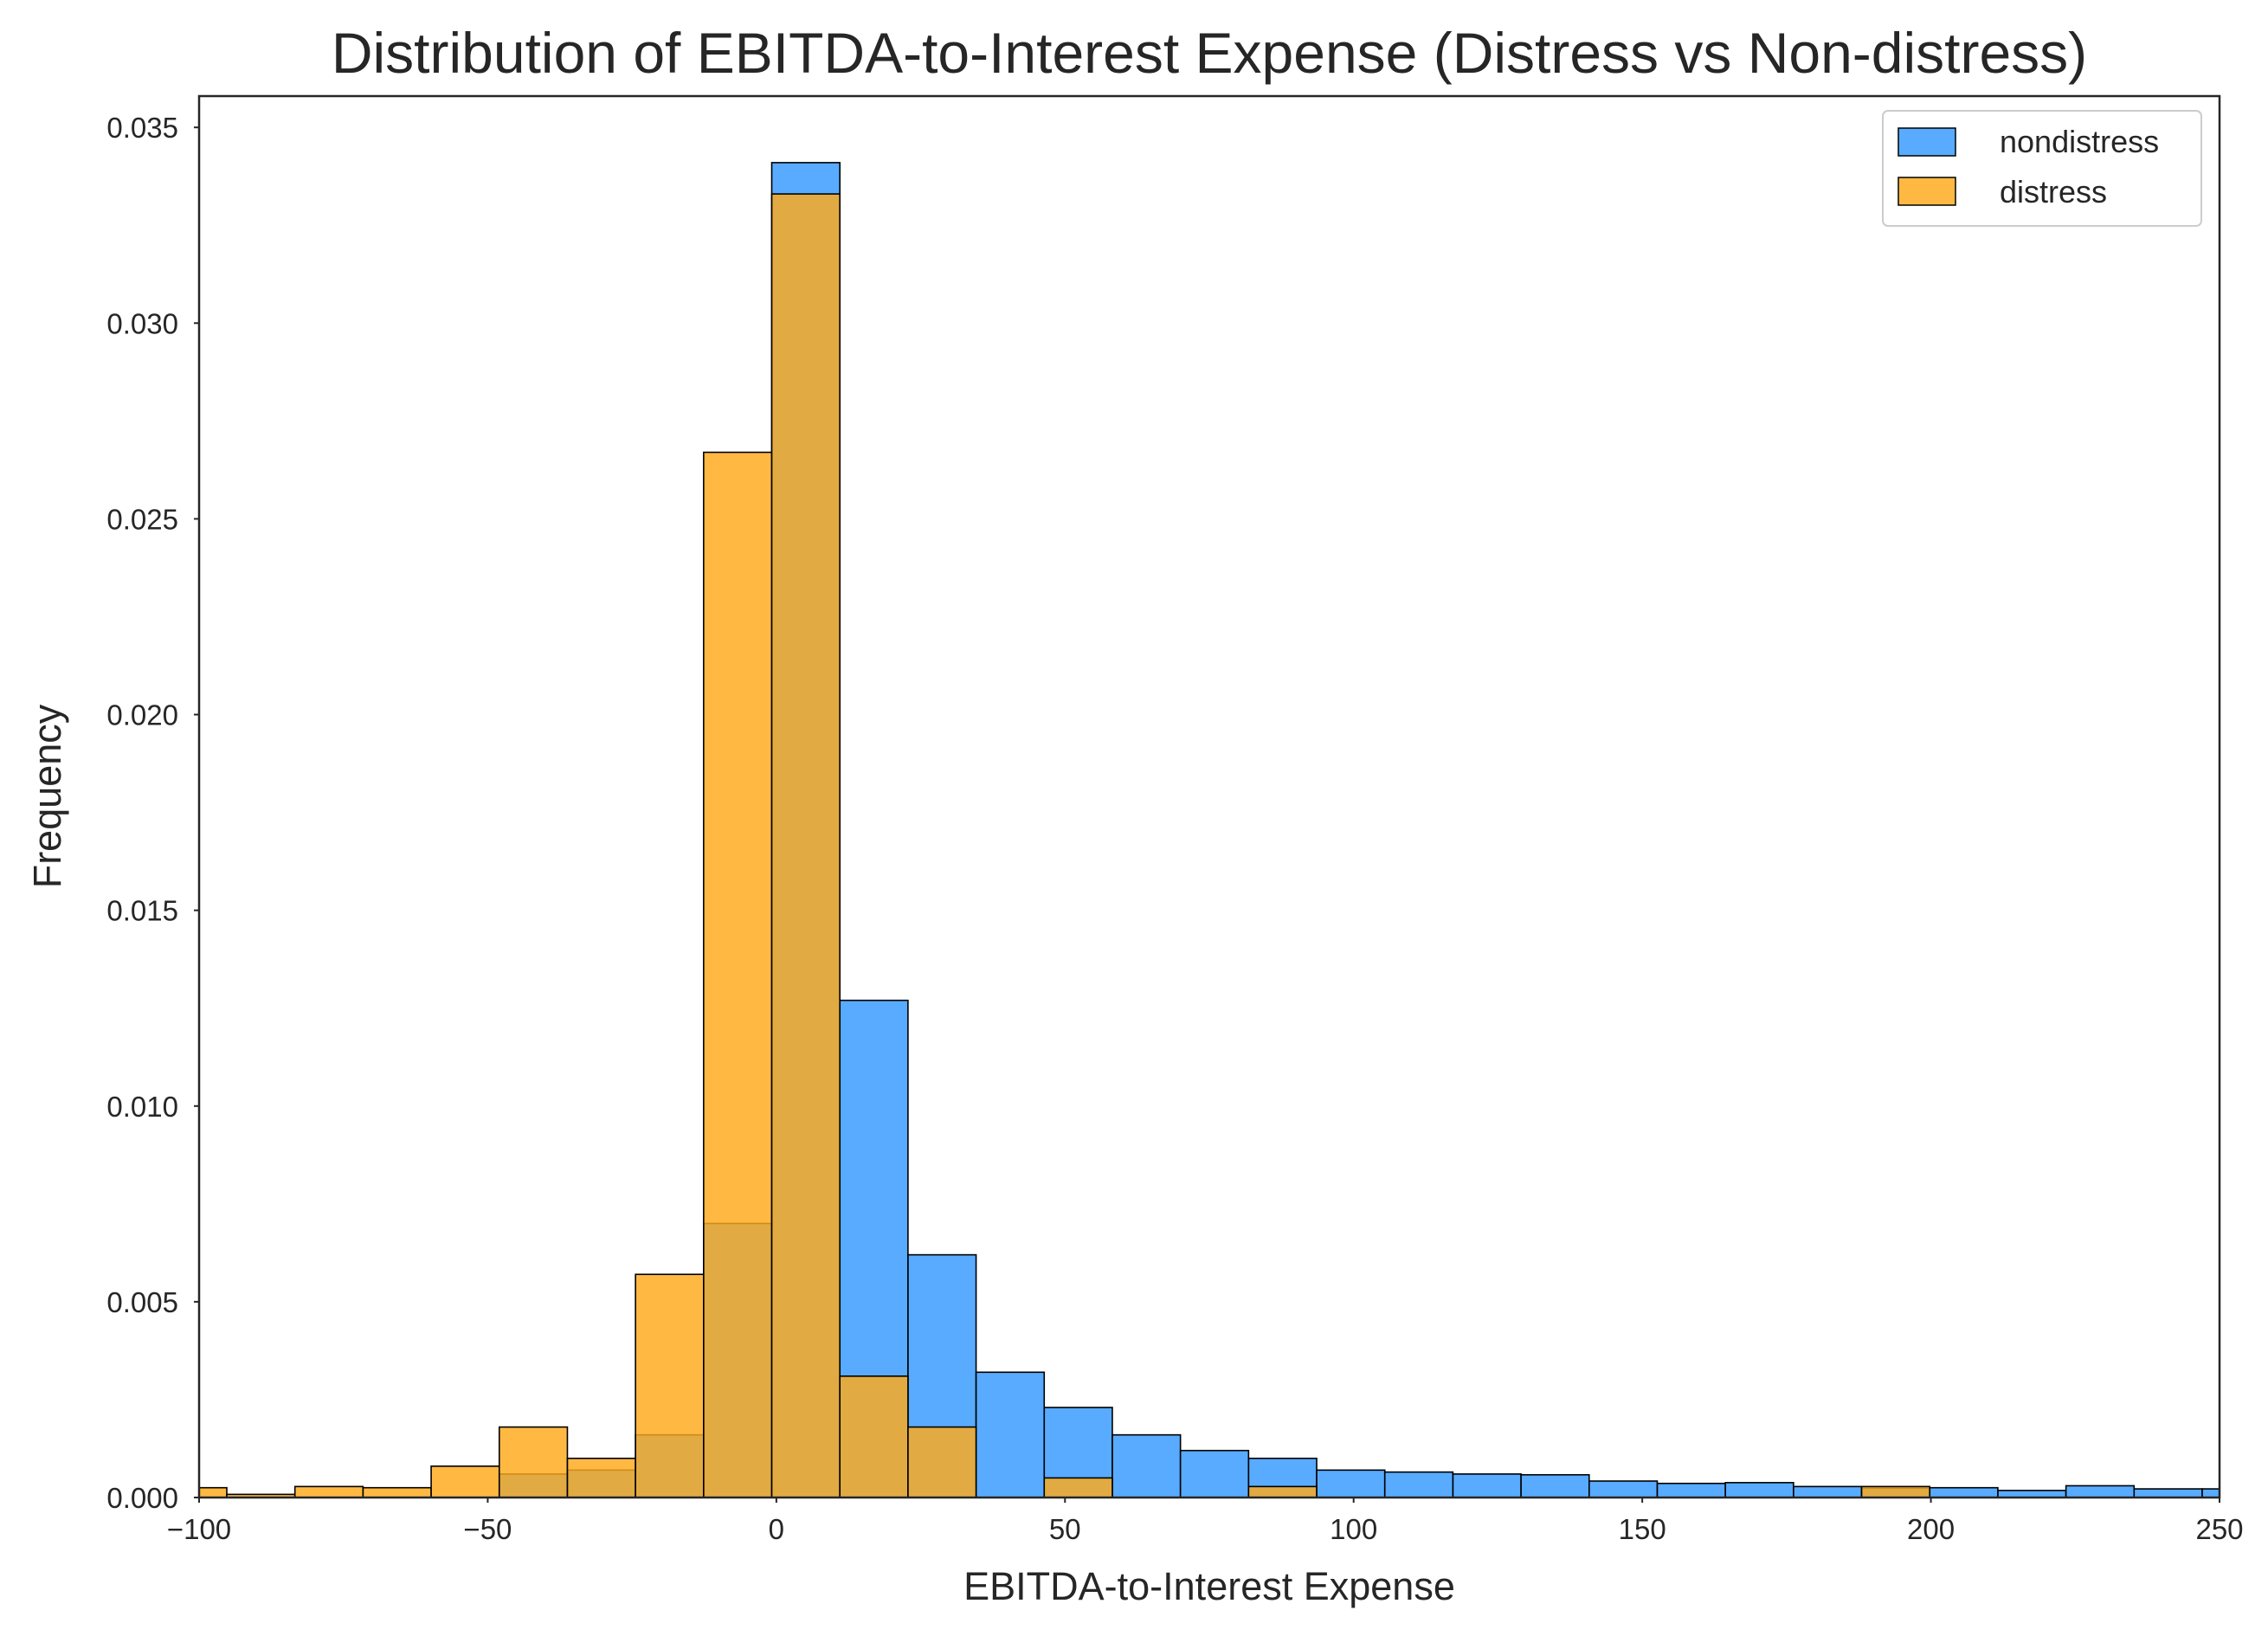  I want to click on legend-box, so click(2042, 168).